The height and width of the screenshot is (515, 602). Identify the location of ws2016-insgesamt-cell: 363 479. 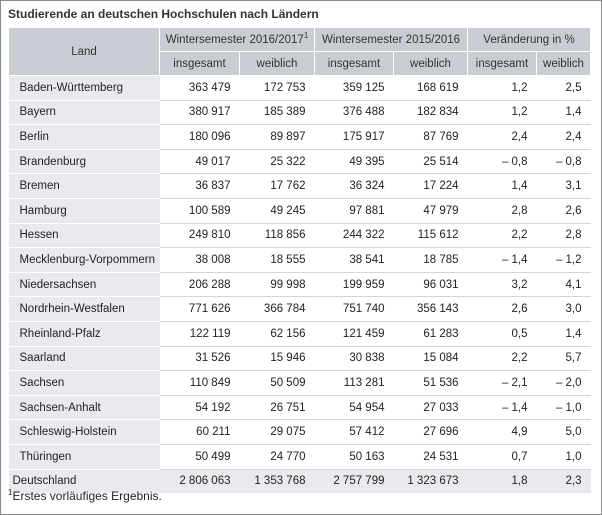
(199, 88).